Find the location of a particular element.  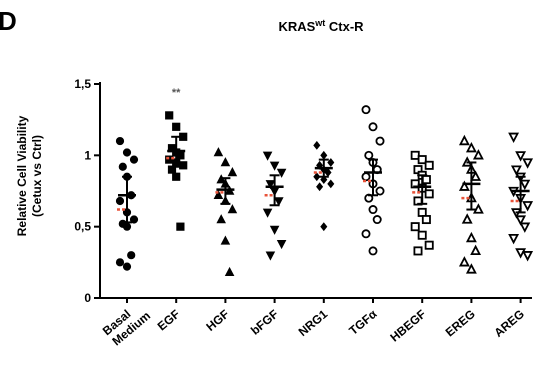

y-axis-label: Relative Cell Viability (Cetux vs Ctrl) is located at coordinates (29, 175).